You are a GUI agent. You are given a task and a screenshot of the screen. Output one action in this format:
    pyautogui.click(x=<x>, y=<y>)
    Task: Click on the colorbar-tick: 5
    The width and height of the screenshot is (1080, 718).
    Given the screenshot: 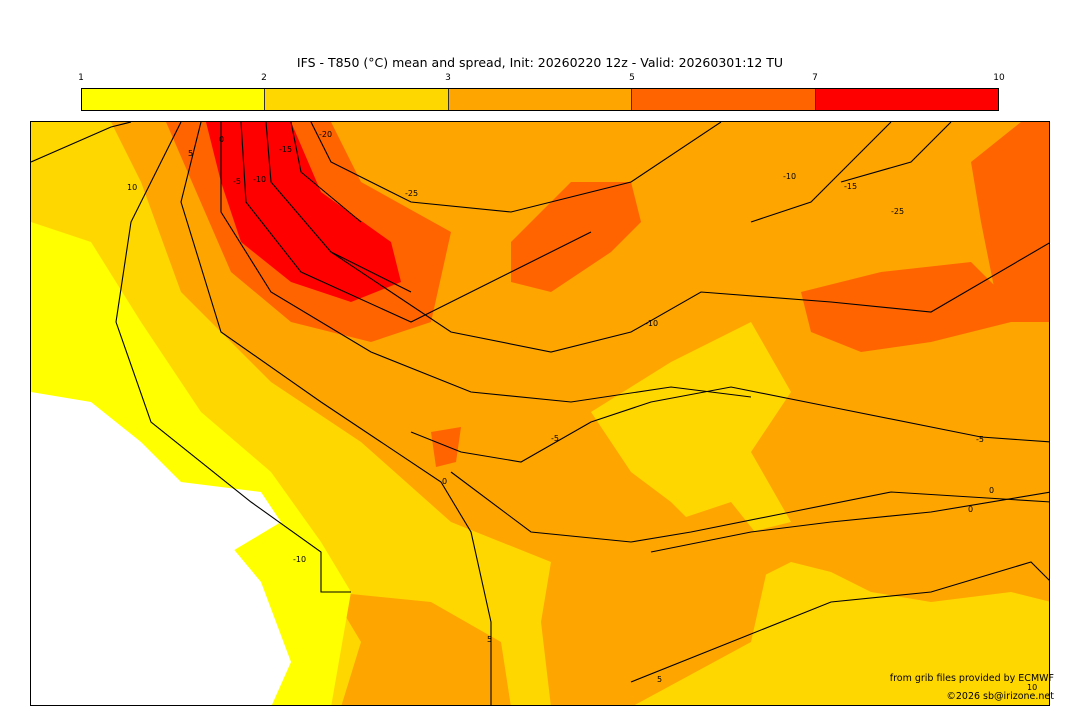 What is the action you would take?
    pyautogui.click(x=632, y=78)
    